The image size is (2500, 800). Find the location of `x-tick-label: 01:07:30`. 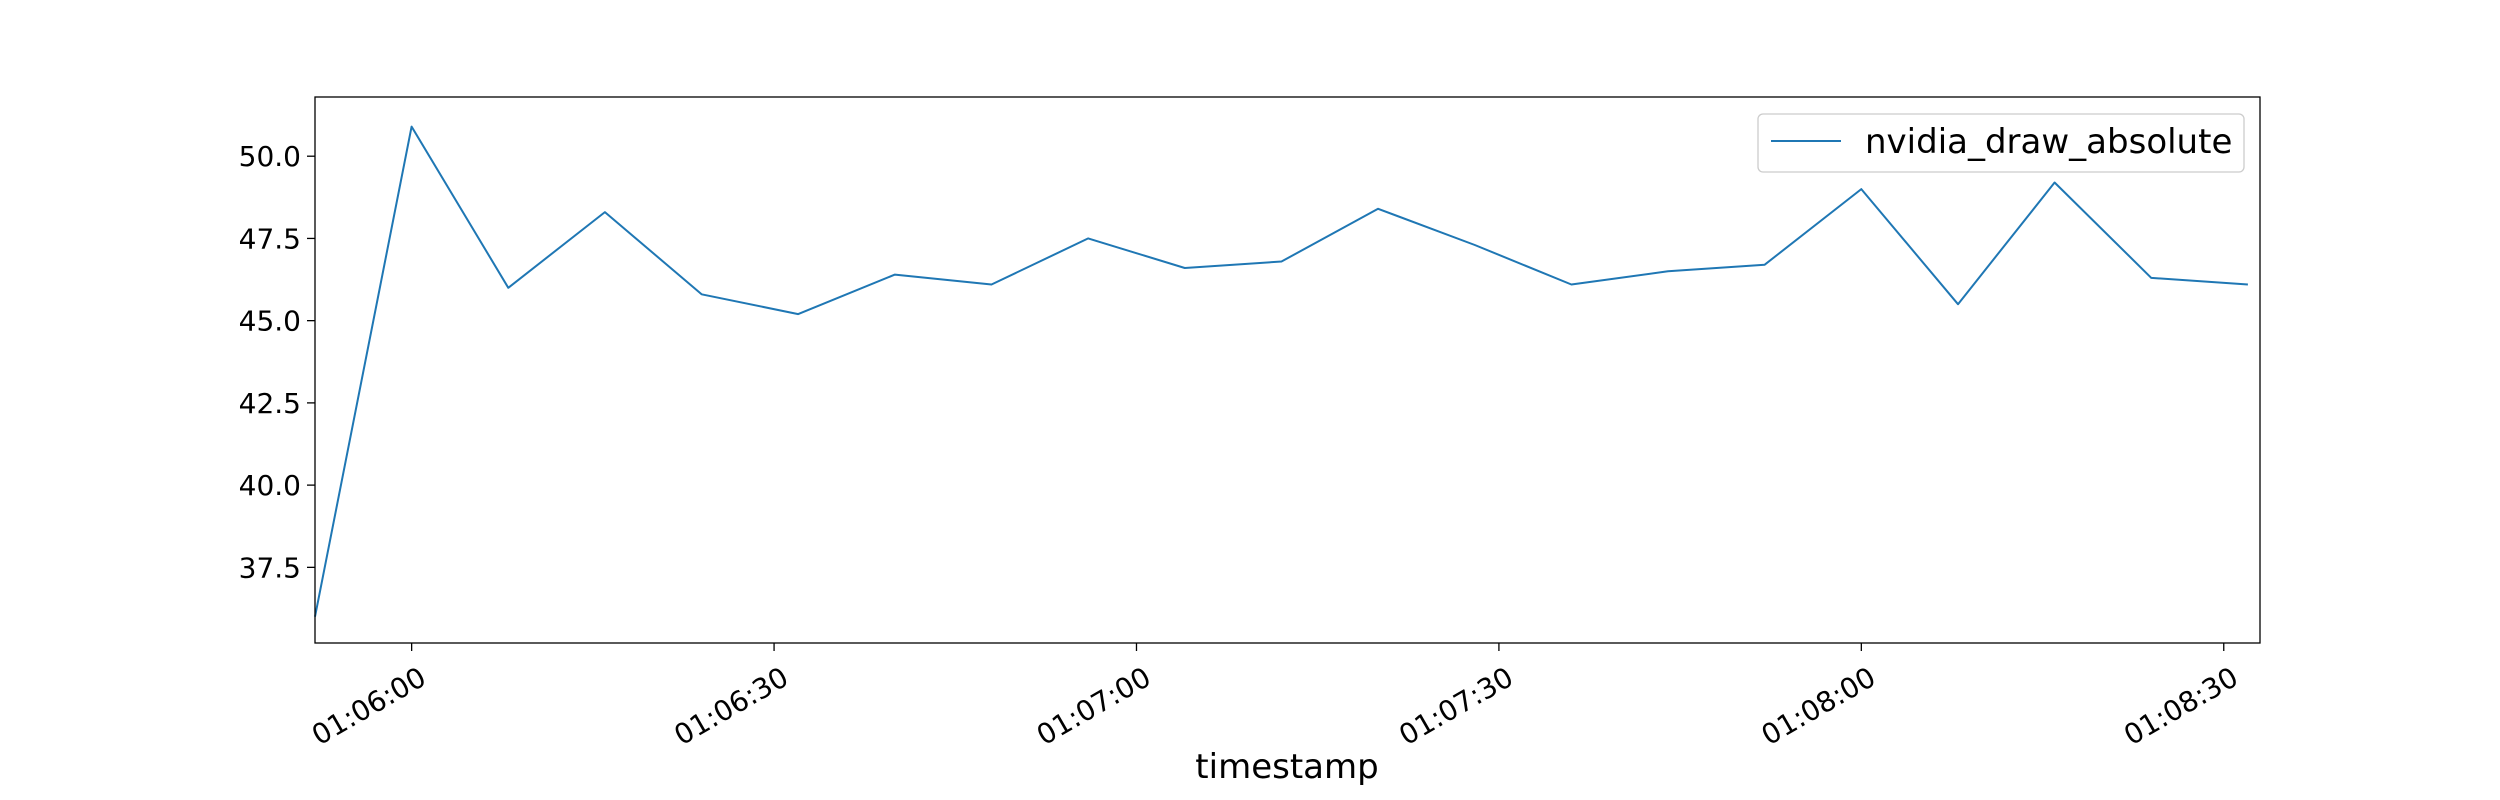

x-tick-label: 01:07:30 is located at coordinates (1455, 705).